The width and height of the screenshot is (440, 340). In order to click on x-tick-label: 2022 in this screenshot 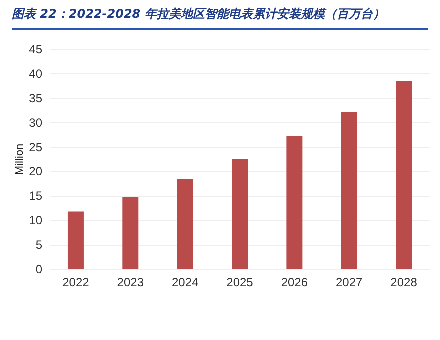, I will do `click(76, 283)`.